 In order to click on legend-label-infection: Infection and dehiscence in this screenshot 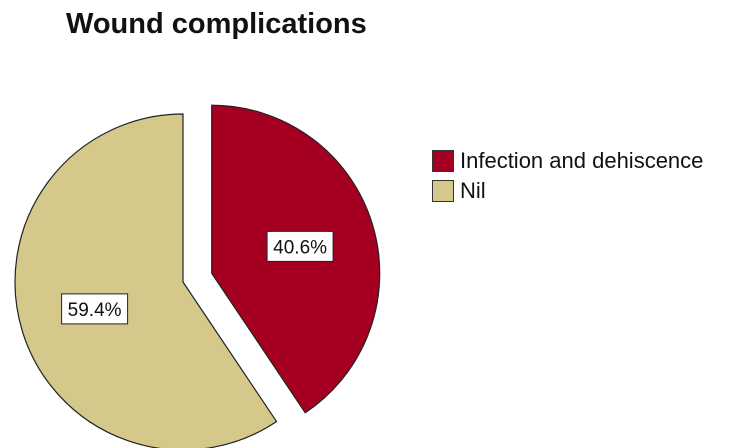, I will do `click(582, 160)`.